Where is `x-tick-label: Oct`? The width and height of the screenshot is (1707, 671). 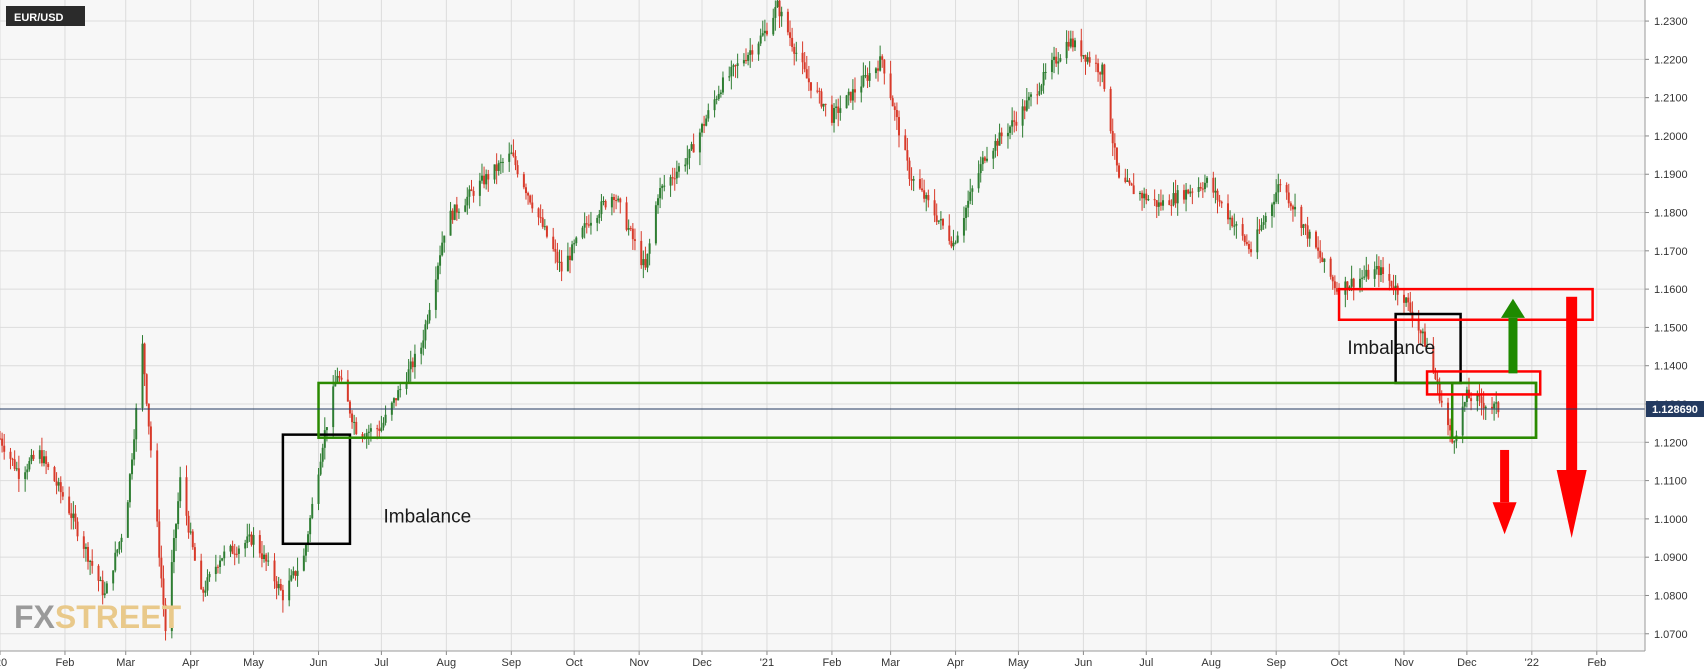
x-tick-label: Oct is located at coordinates (1338, 663).